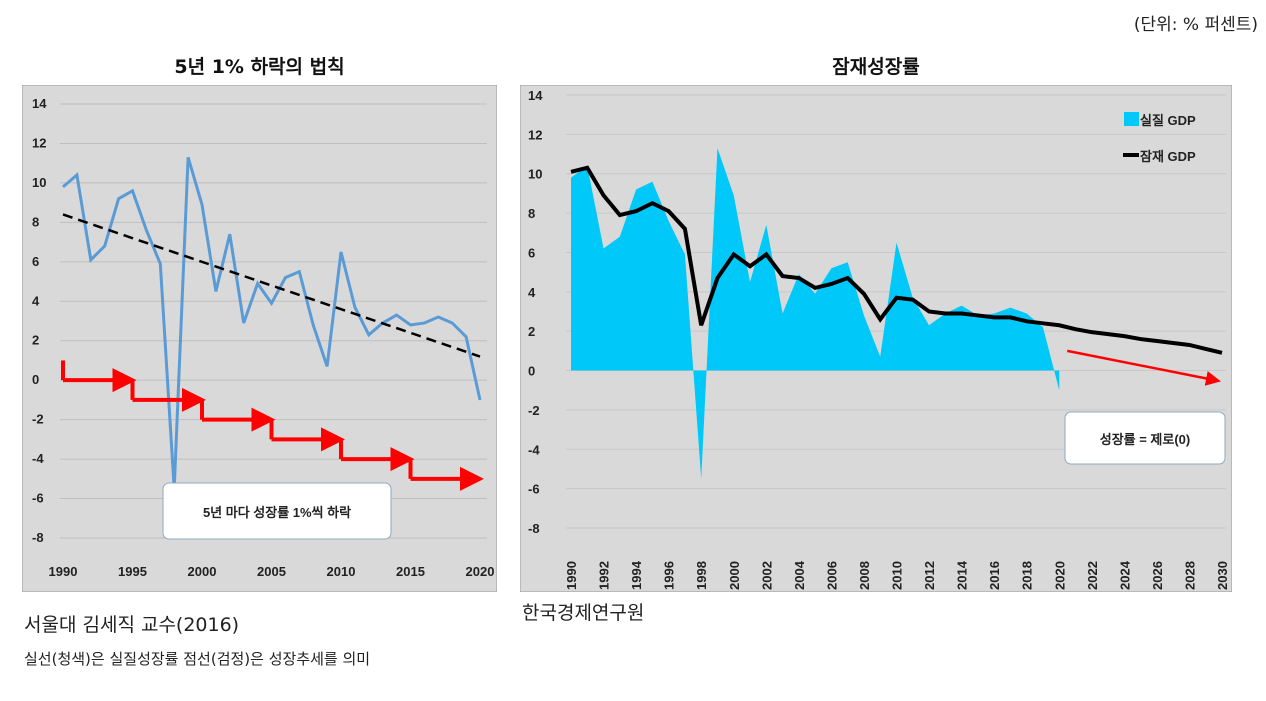 Image resolution: width=1266 pixels, height=701 pixels. What do you see at coordinates (197, 659) in the screenshot?
I see `left-caption: 실선(청색)은 실질성장률 점선(검정)은 성장추세를 의미` at bounding box center [197, 659].